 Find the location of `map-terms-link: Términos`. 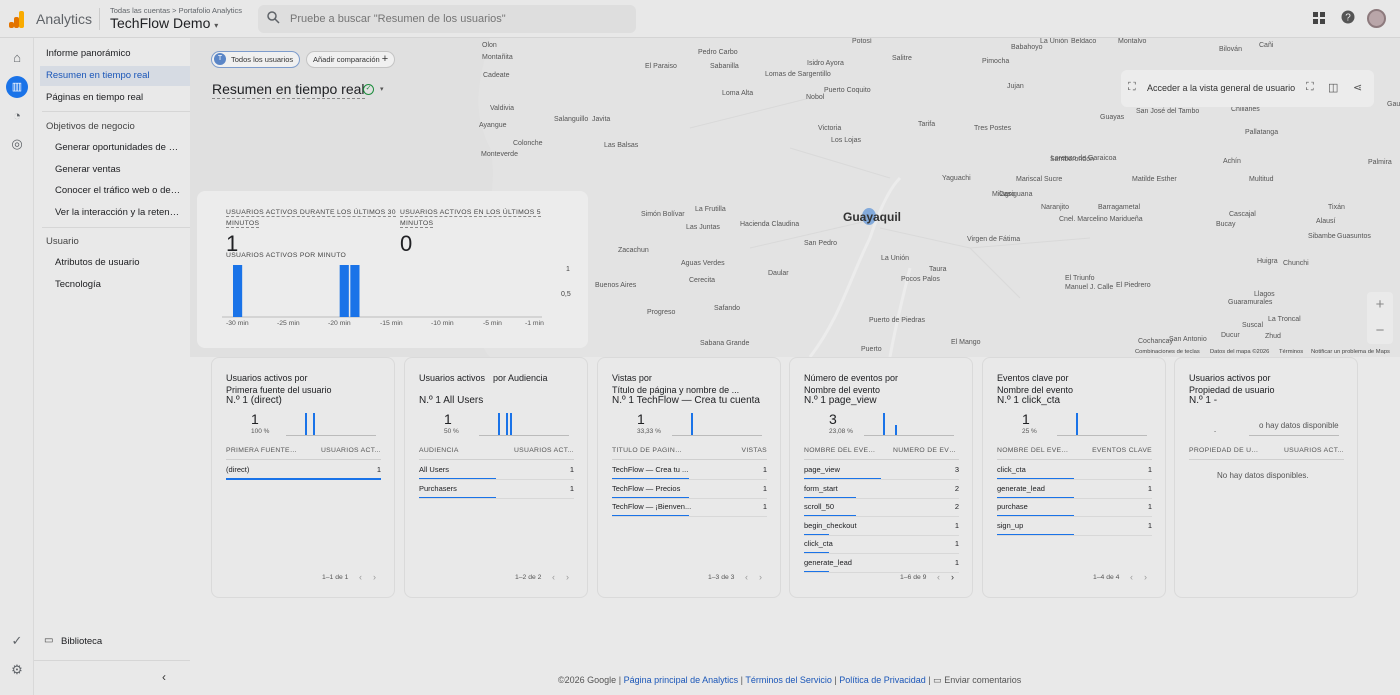

map-terms-link: Términos is located at coordinates (1291, 352).